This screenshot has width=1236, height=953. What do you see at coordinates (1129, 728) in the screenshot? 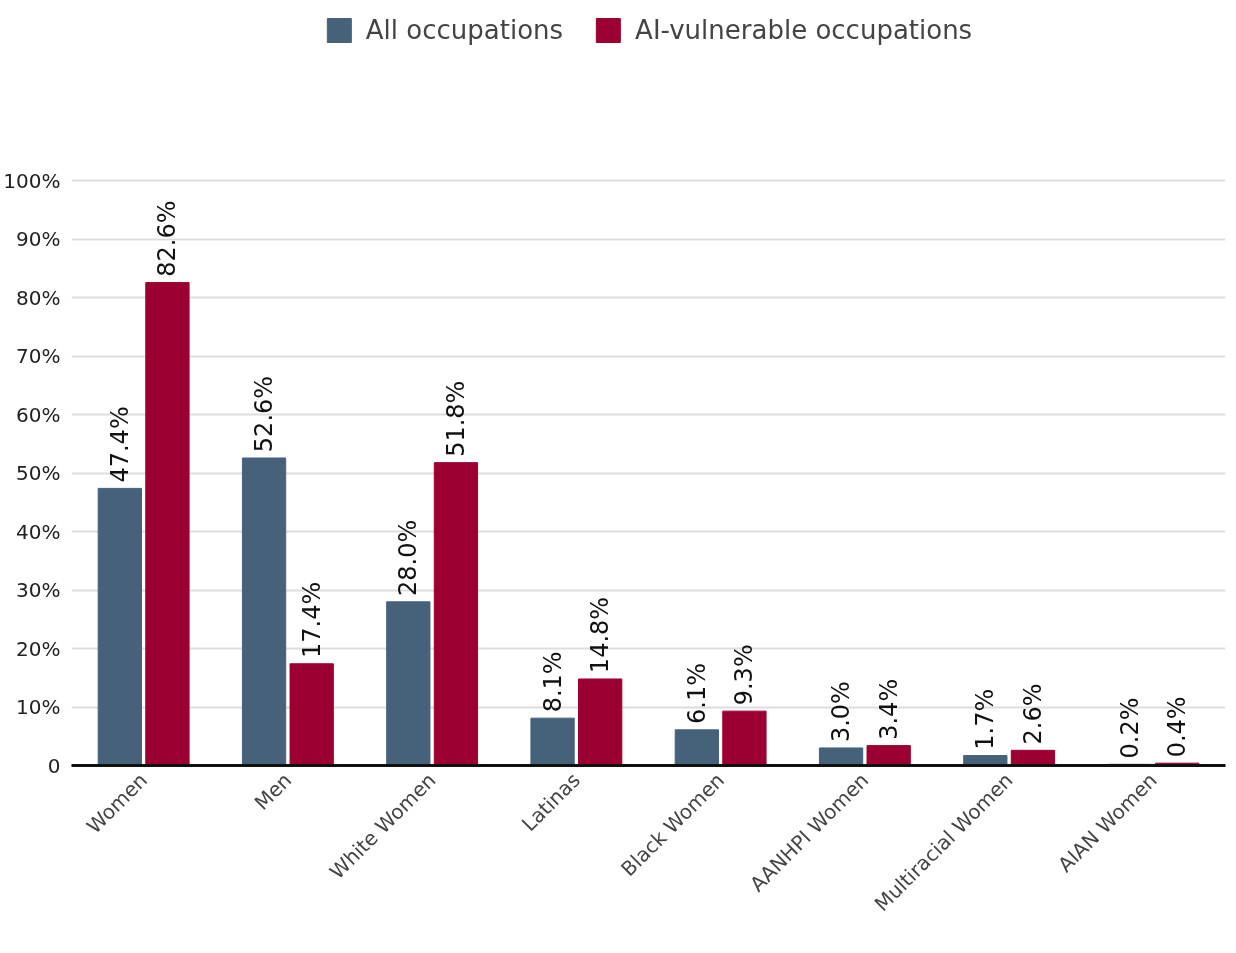
I see `data-label: 0.2%` at bounding box center [1129, 728].